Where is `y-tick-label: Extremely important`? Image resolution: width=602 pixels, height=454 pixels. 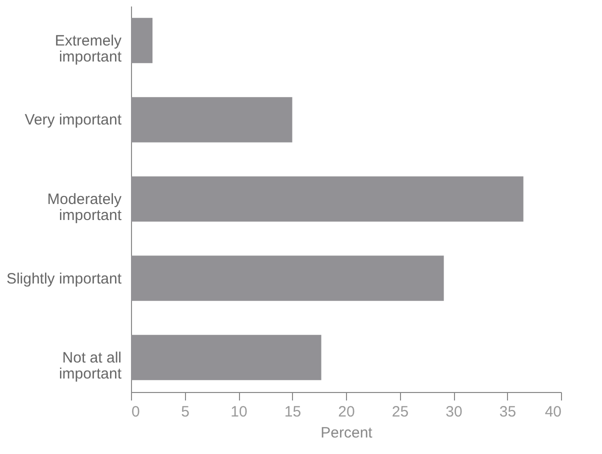
y-tick-label: Extremely important is located at coordinates (88, 49).